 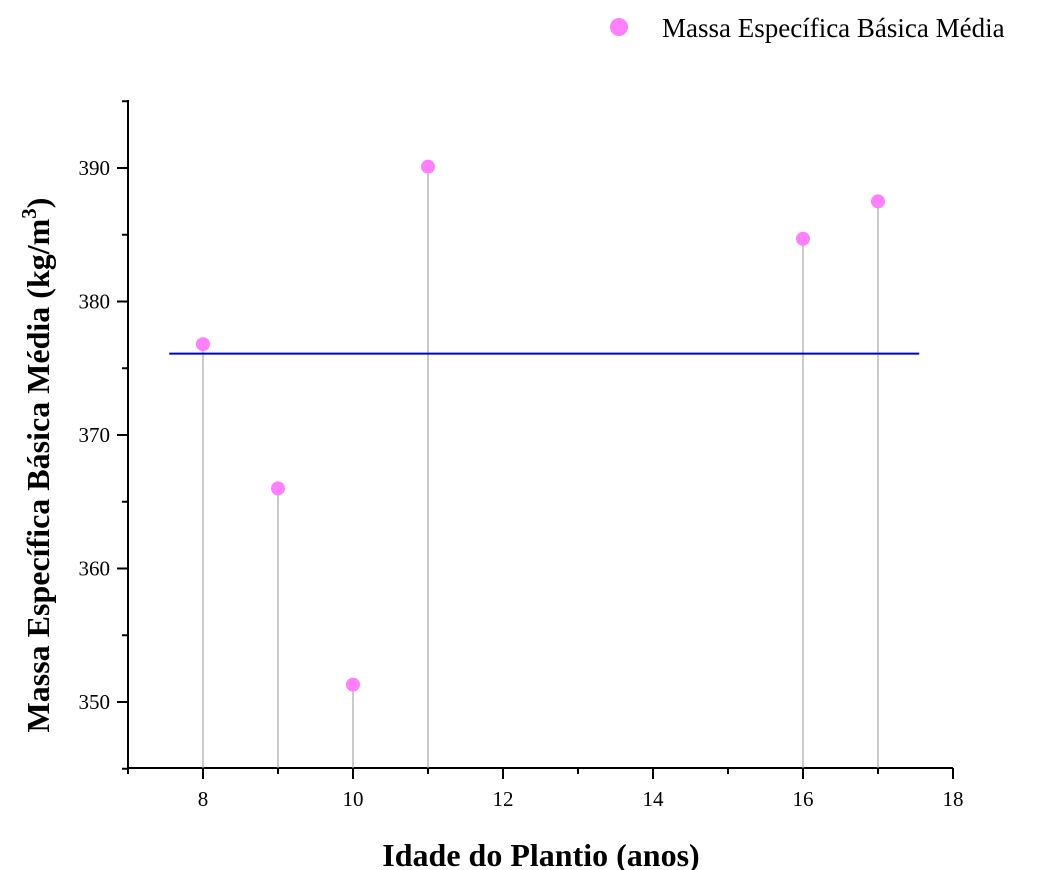 I want to click on y-tick-label: 360, so click(x=95, y=569).